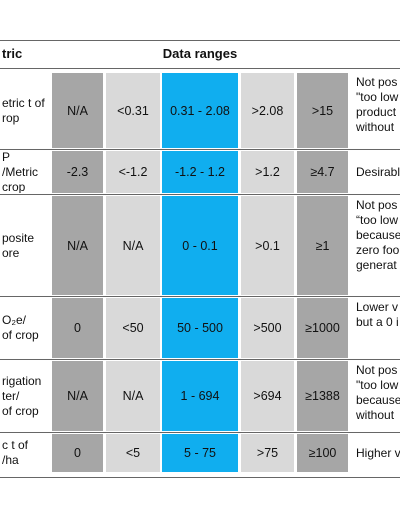 Image resolution: width=400 pixels, height=516 pixels. Describe the element at coordinates (267, 396) in the screenshot. I see `range-cell: >694` at that location.